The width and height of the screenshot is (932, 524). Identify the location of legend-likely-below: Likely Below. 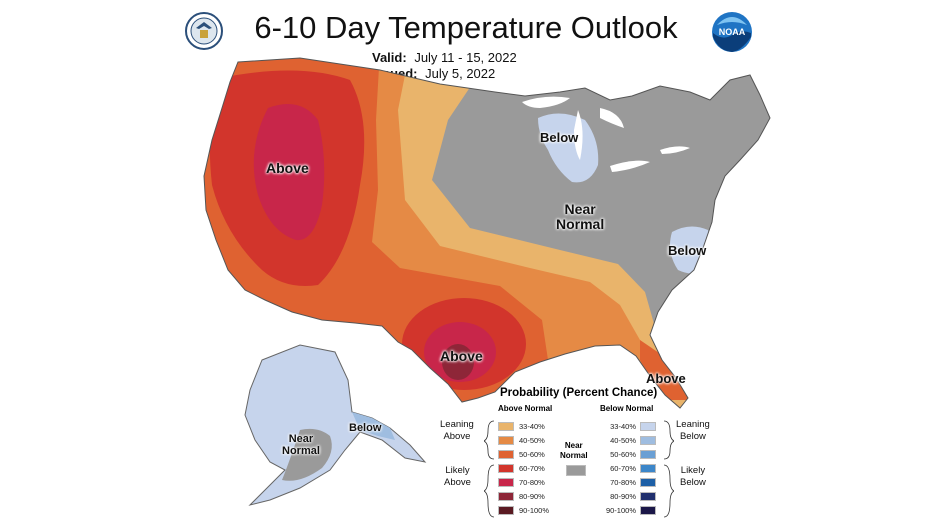
(693, 476).